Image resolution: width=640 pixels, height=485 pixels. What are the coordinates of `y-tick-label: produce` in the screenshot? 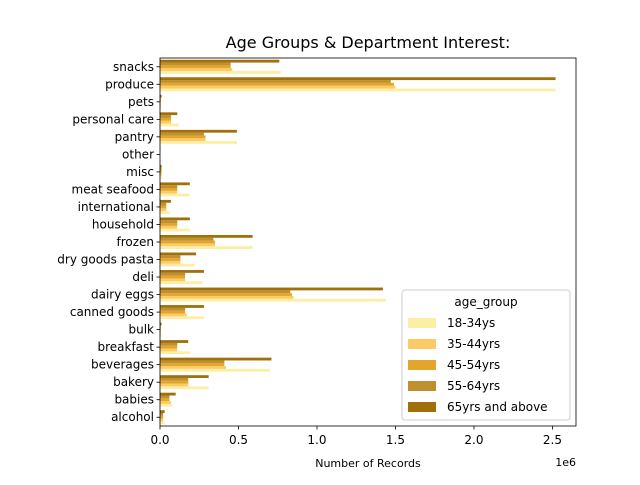 It's located at (129, 84).